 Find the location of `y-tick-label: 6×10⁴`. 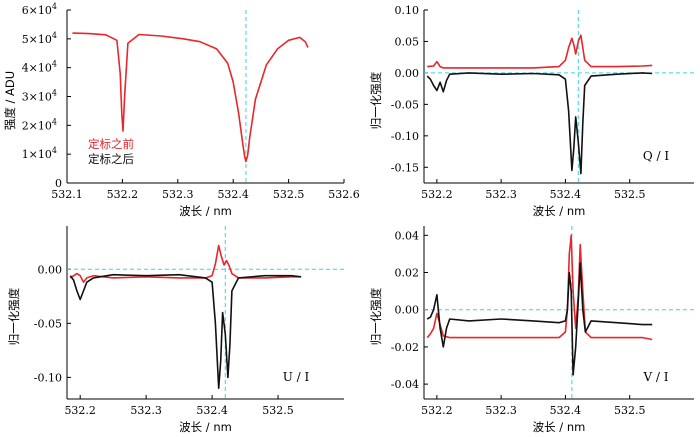

y-tick-label: 6×10⁴ is located at coordinates (39, 9).